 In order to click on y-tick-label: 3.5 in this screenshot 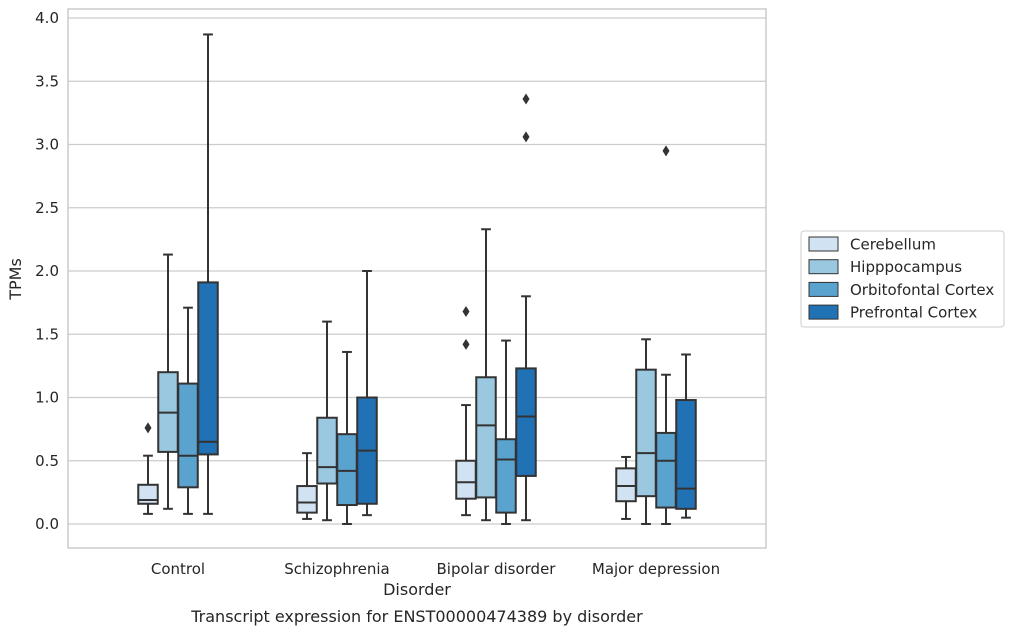, I will do `click(47, 81)`.